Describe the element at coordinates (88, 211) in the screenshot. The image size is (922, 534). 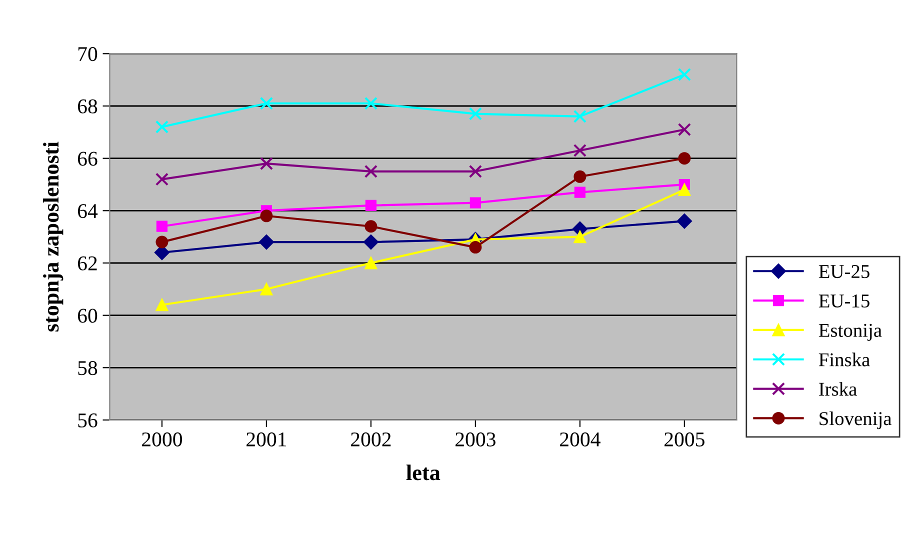
I see `y-tick-label: 64` at that location.